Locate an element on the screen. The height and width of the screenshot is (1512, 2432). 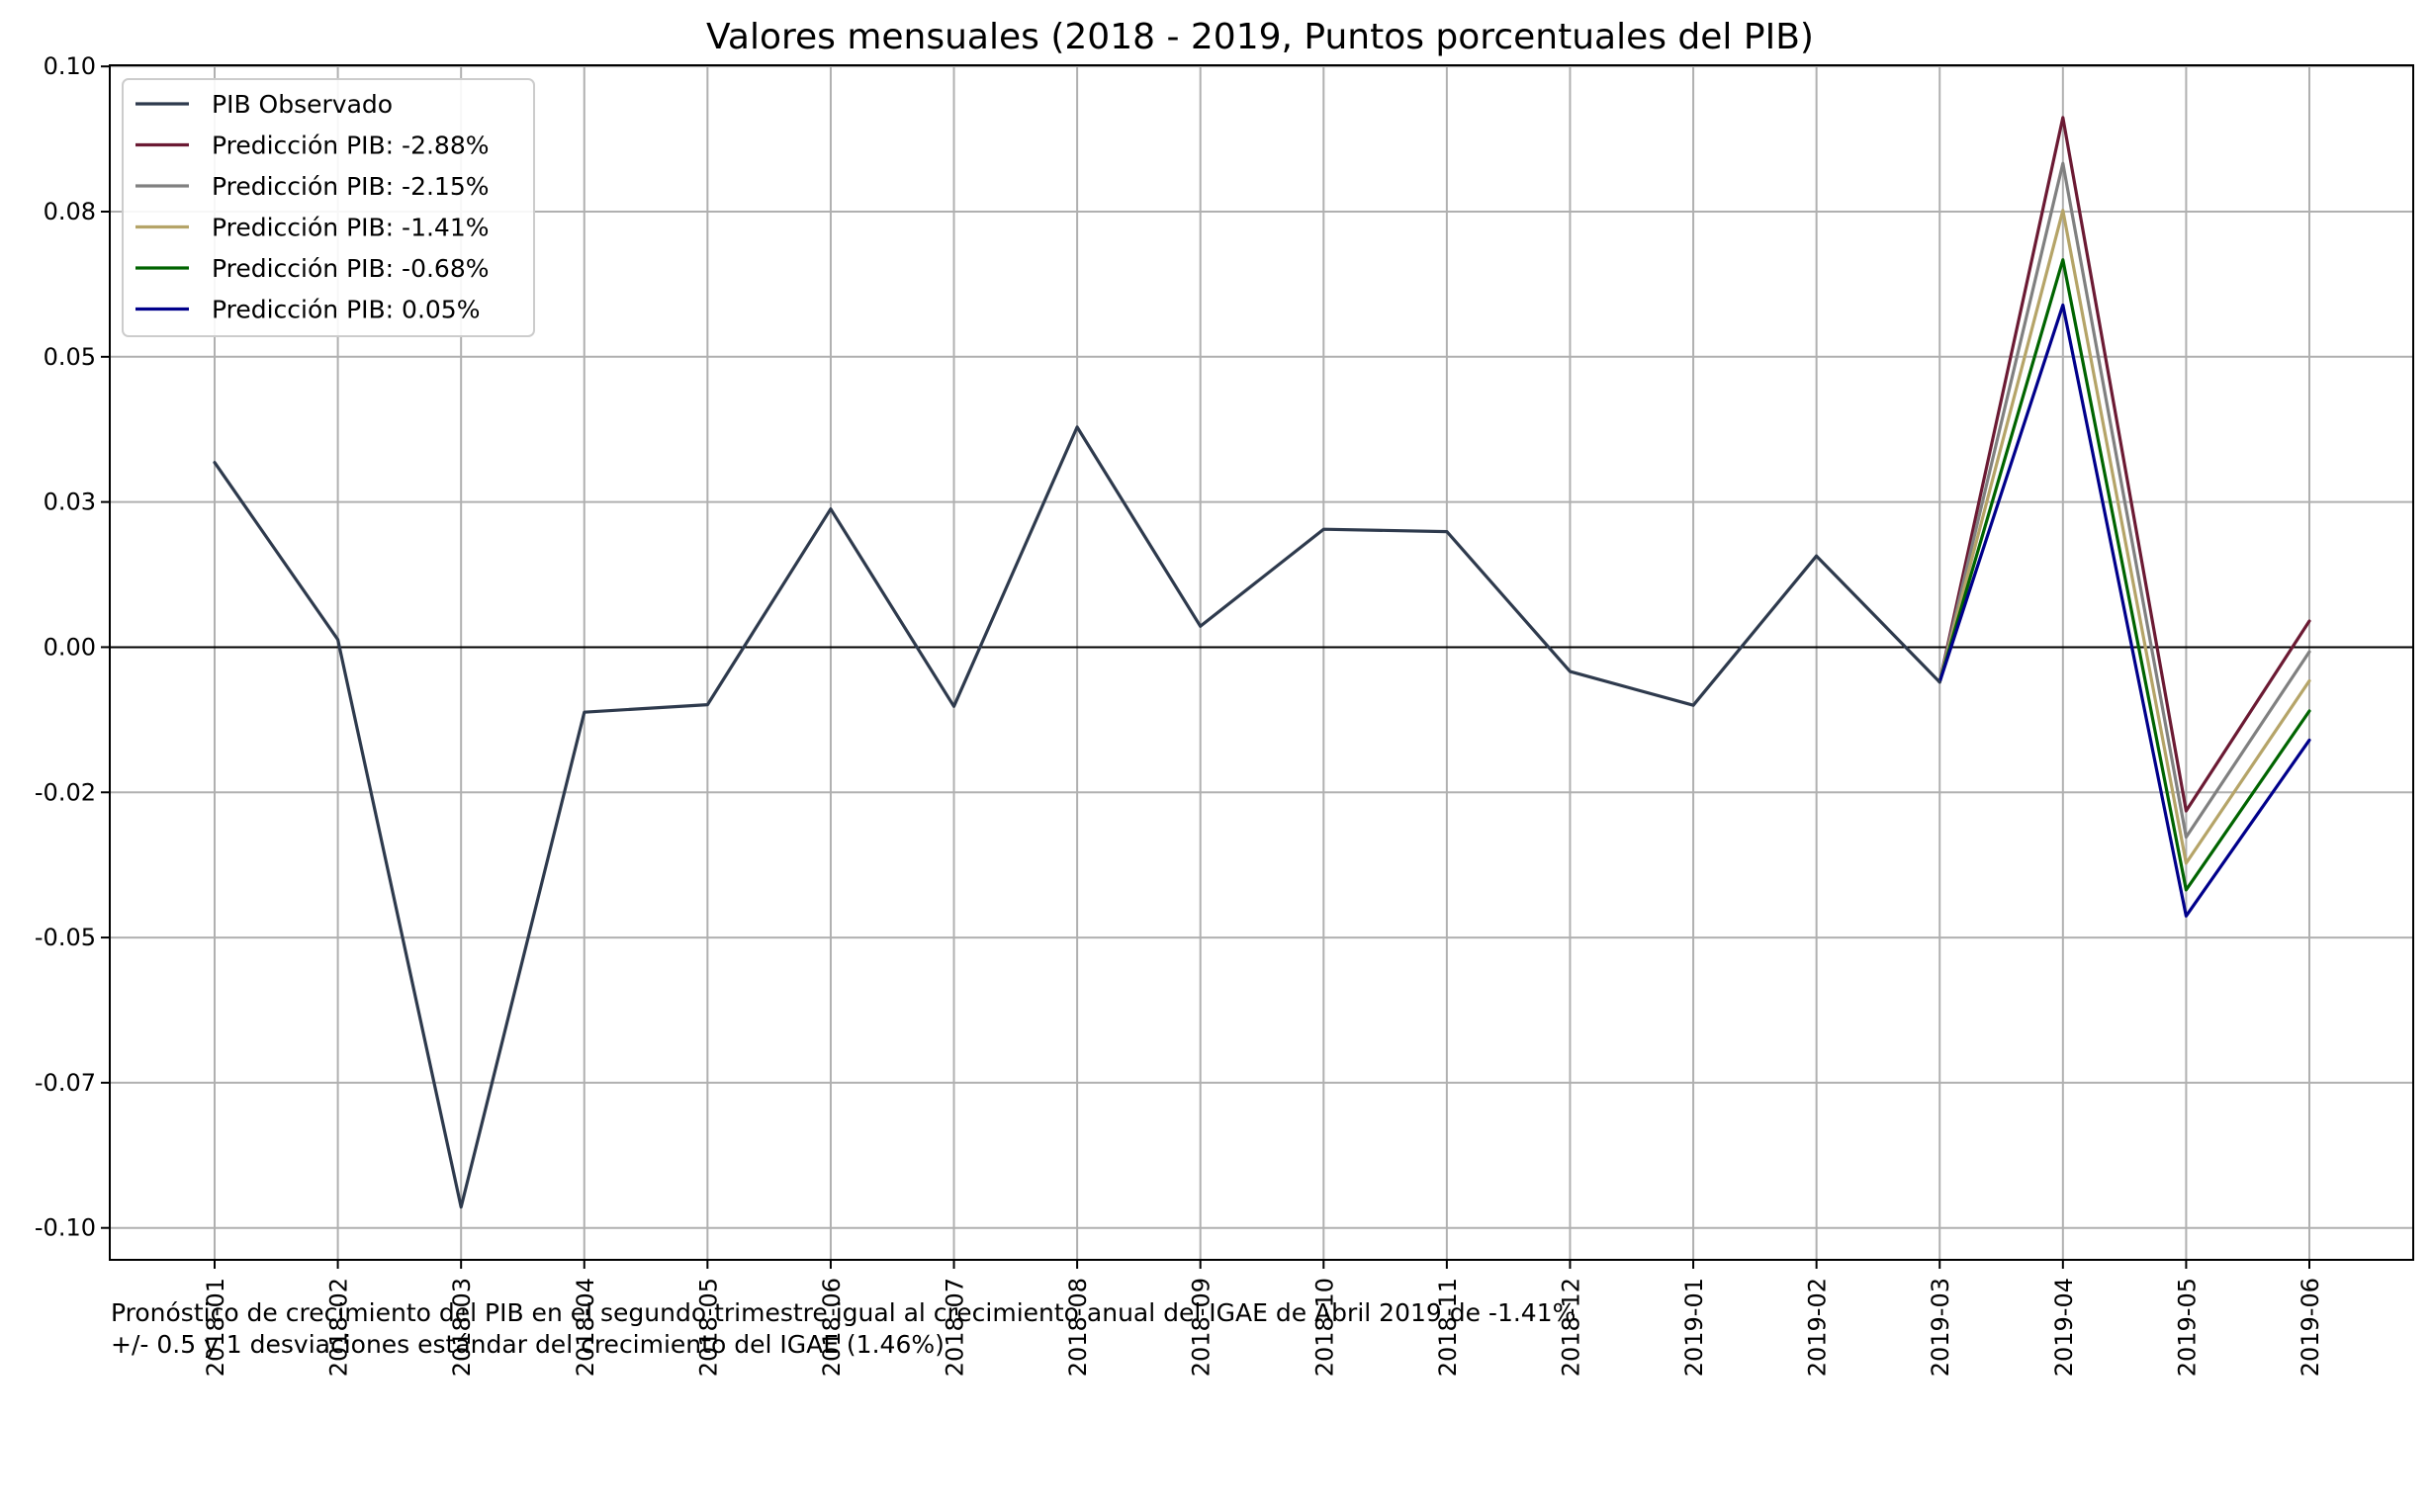
x-tick-label: 2018-01 is located at coordinates (216, 1327).